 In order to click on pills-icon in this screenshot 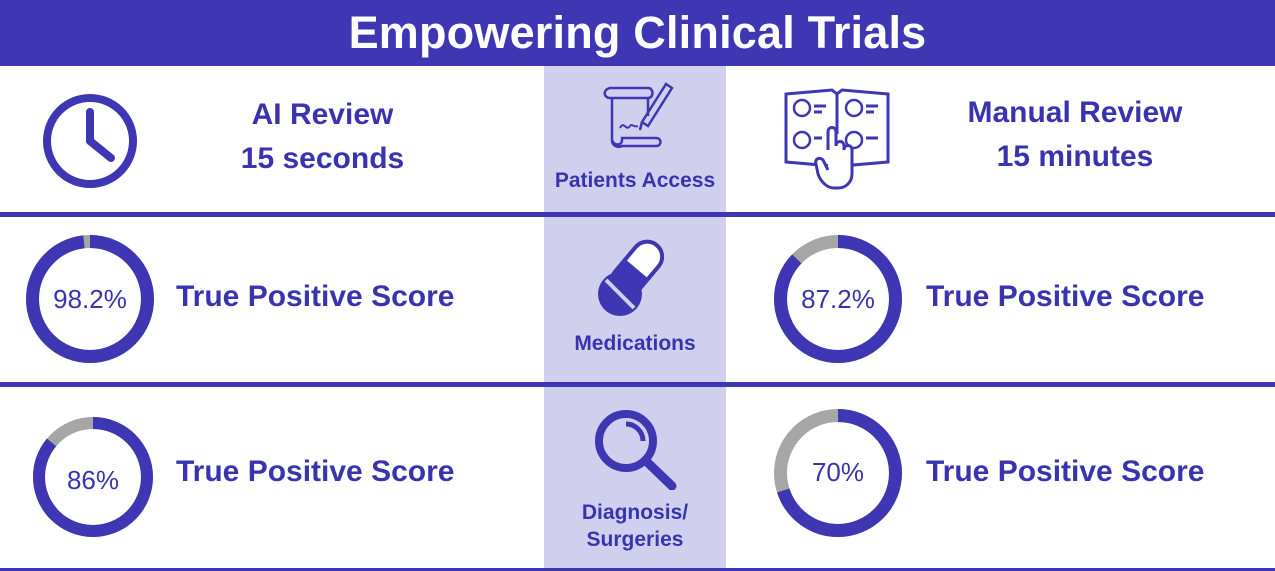, I will do `click(631, 277)`.